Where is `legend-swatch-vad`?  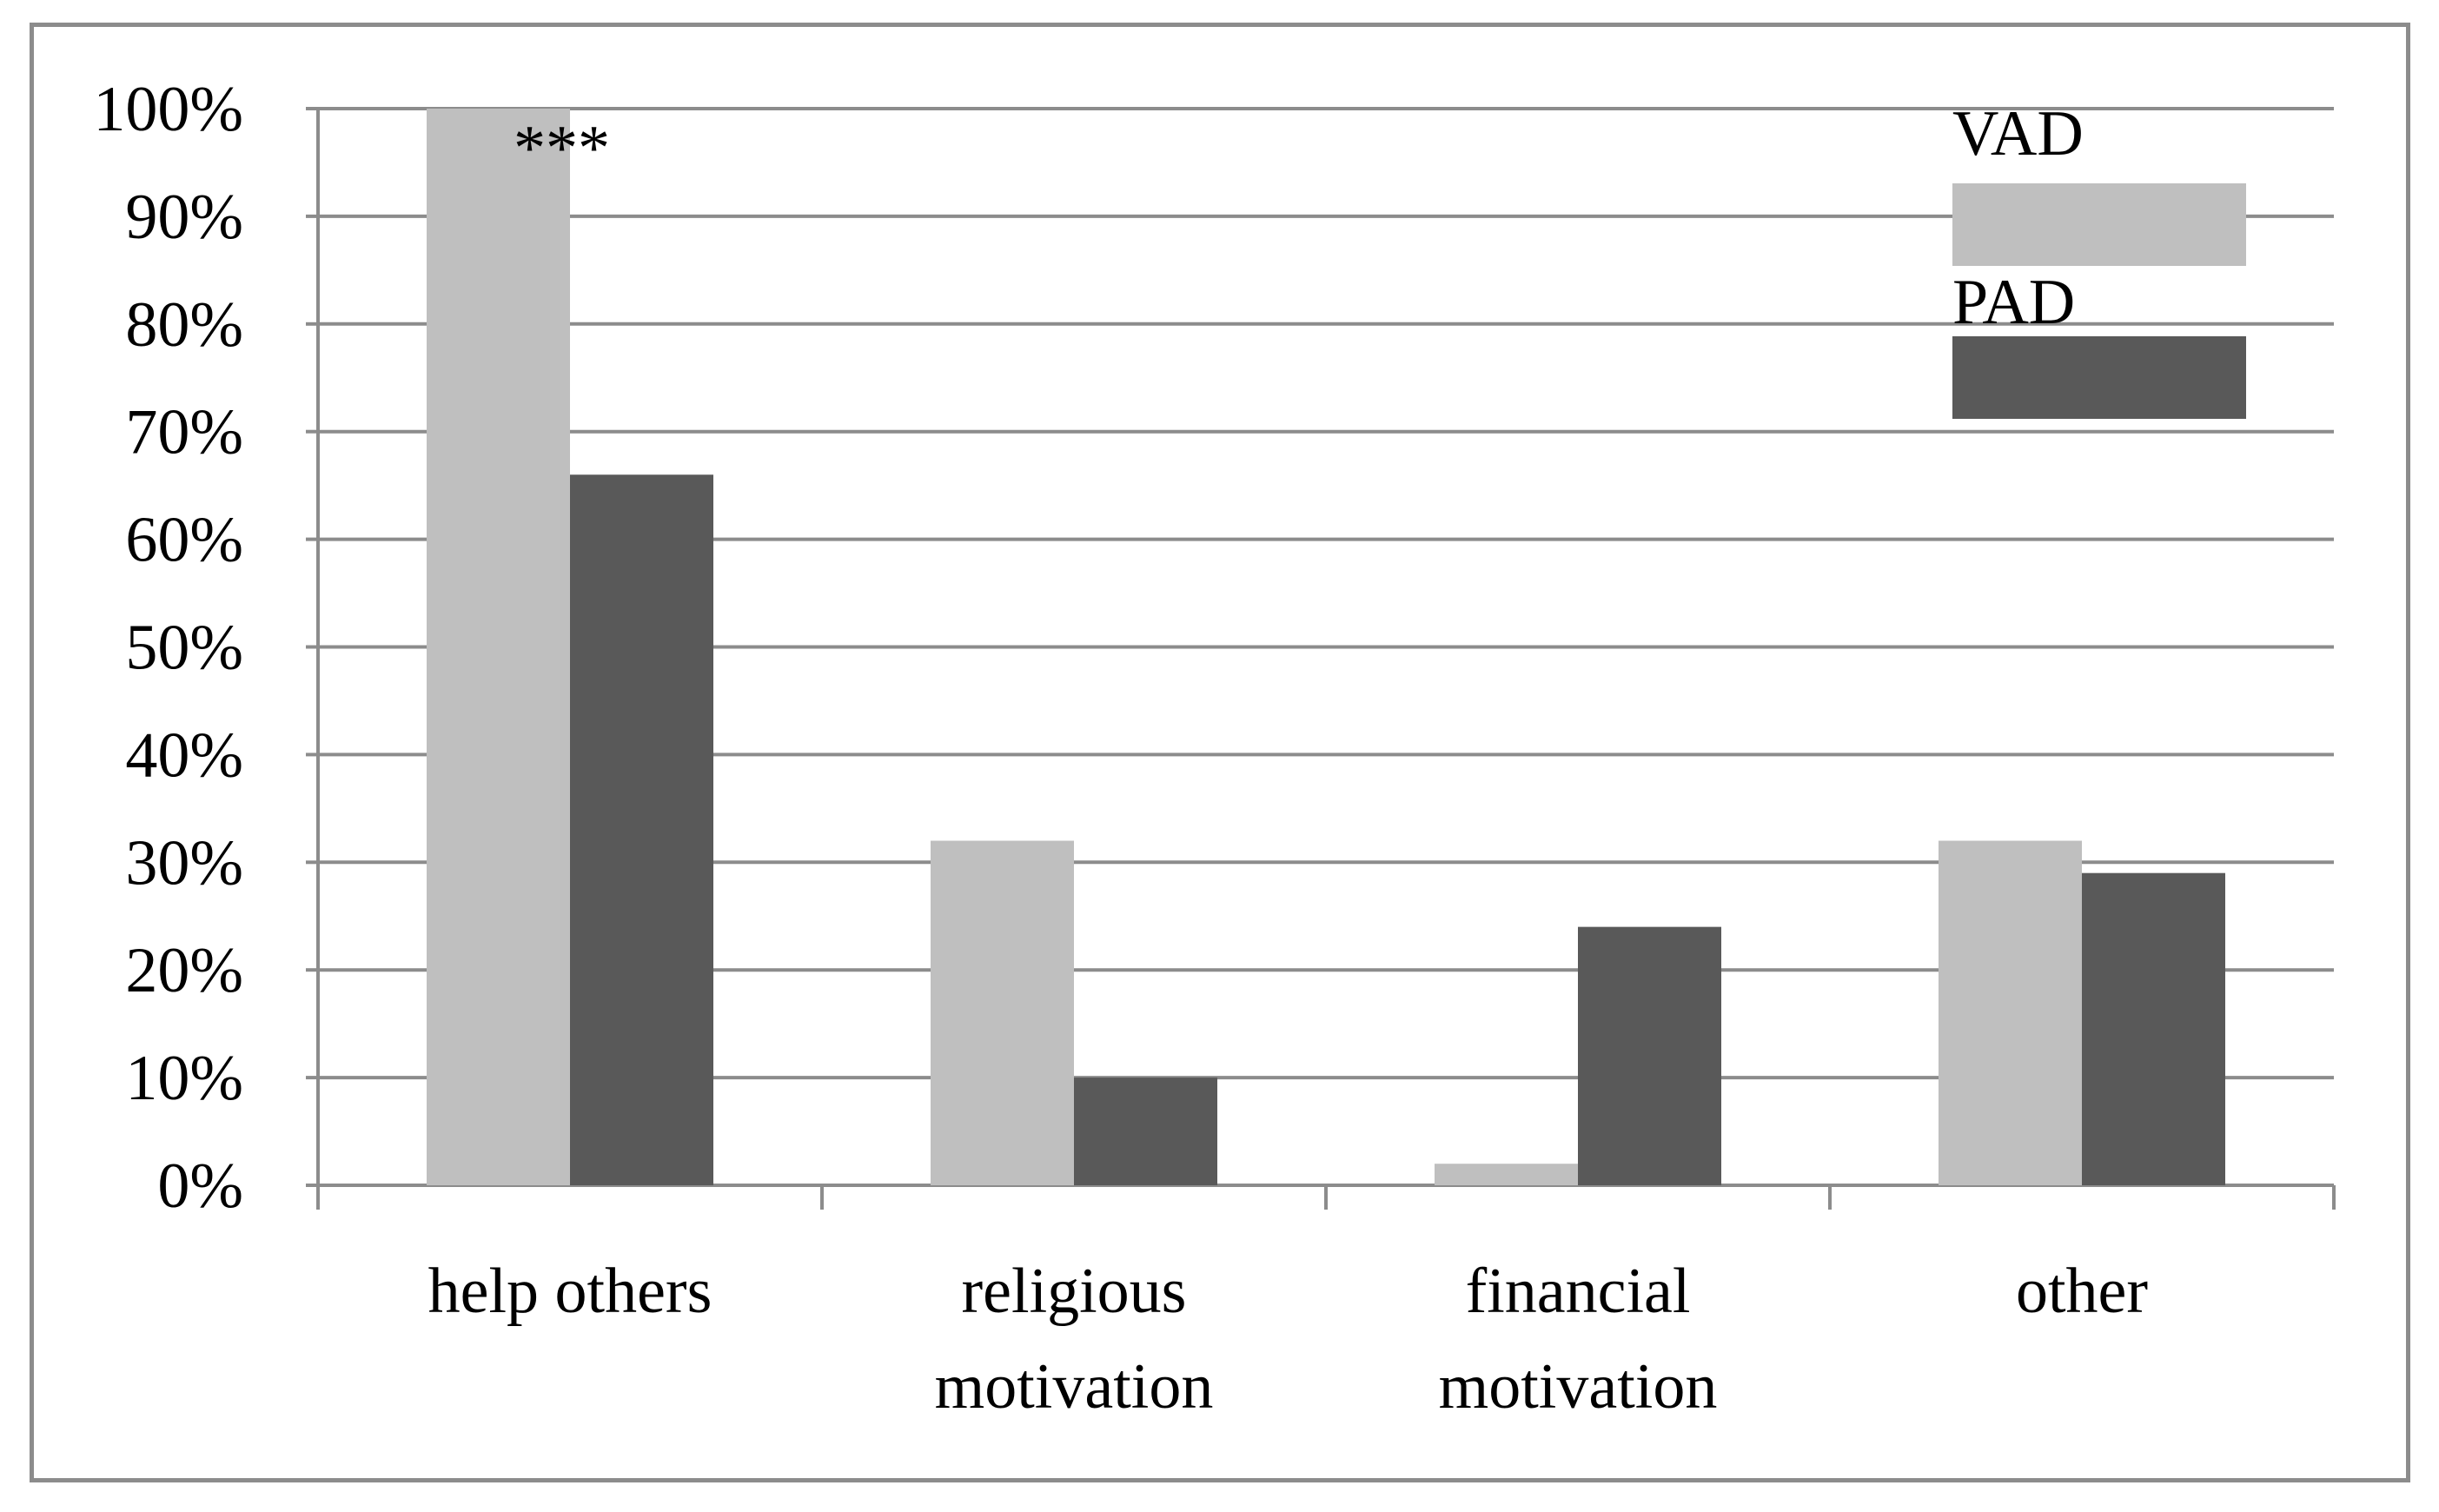
legend-swatch-vad is located at coordinates (2099, 224).